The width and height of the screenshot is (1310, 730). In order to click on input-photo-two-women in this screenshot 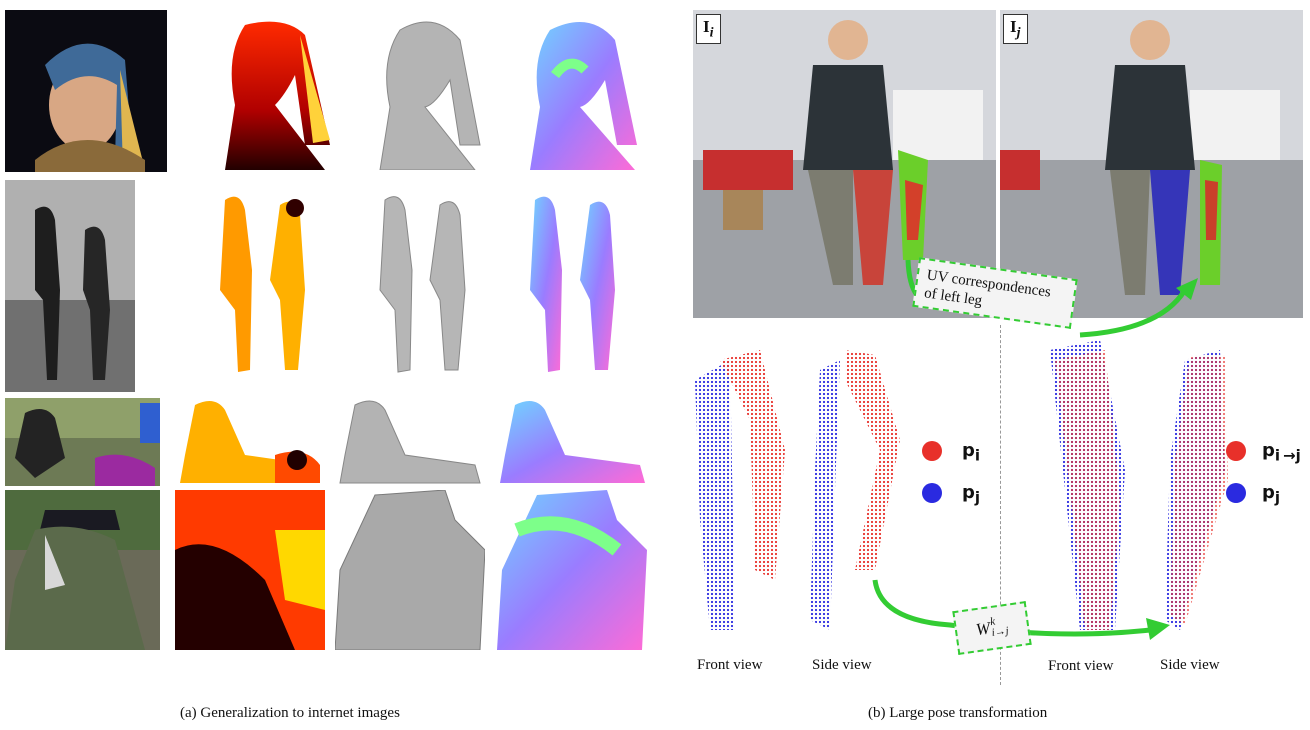, I will do `click(70, 286)`.